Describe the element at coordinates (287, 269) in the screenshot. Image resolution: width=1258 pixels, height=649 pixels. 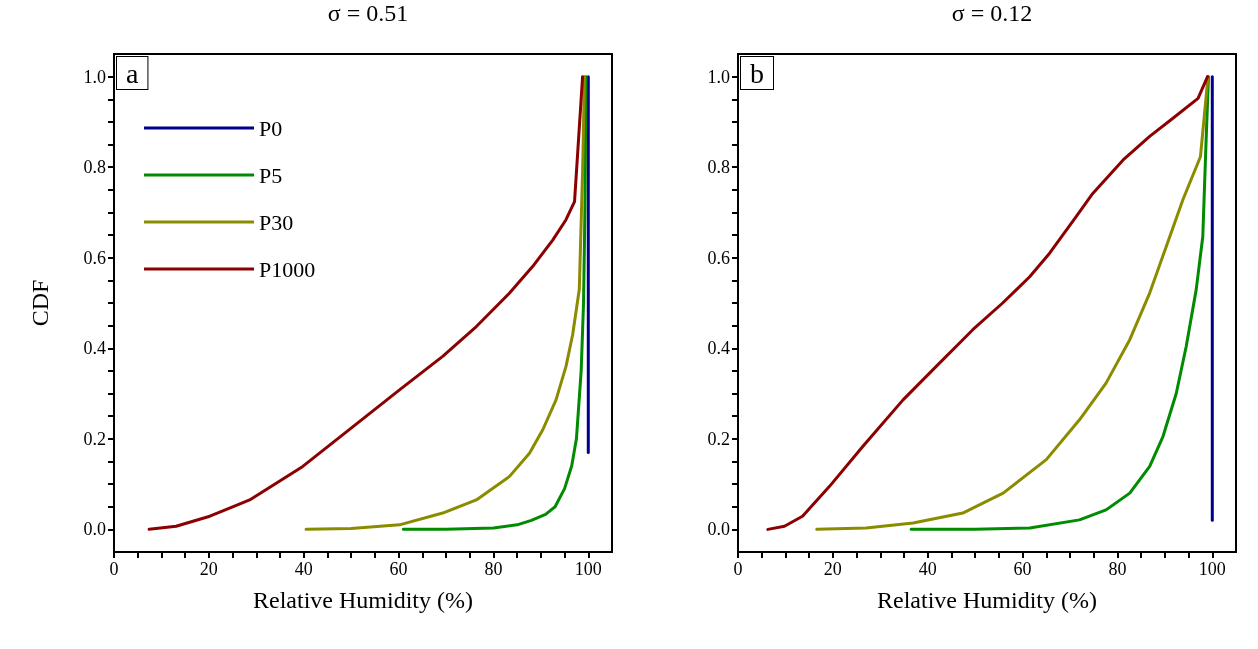
I see `legend-label: P1000` at that location.